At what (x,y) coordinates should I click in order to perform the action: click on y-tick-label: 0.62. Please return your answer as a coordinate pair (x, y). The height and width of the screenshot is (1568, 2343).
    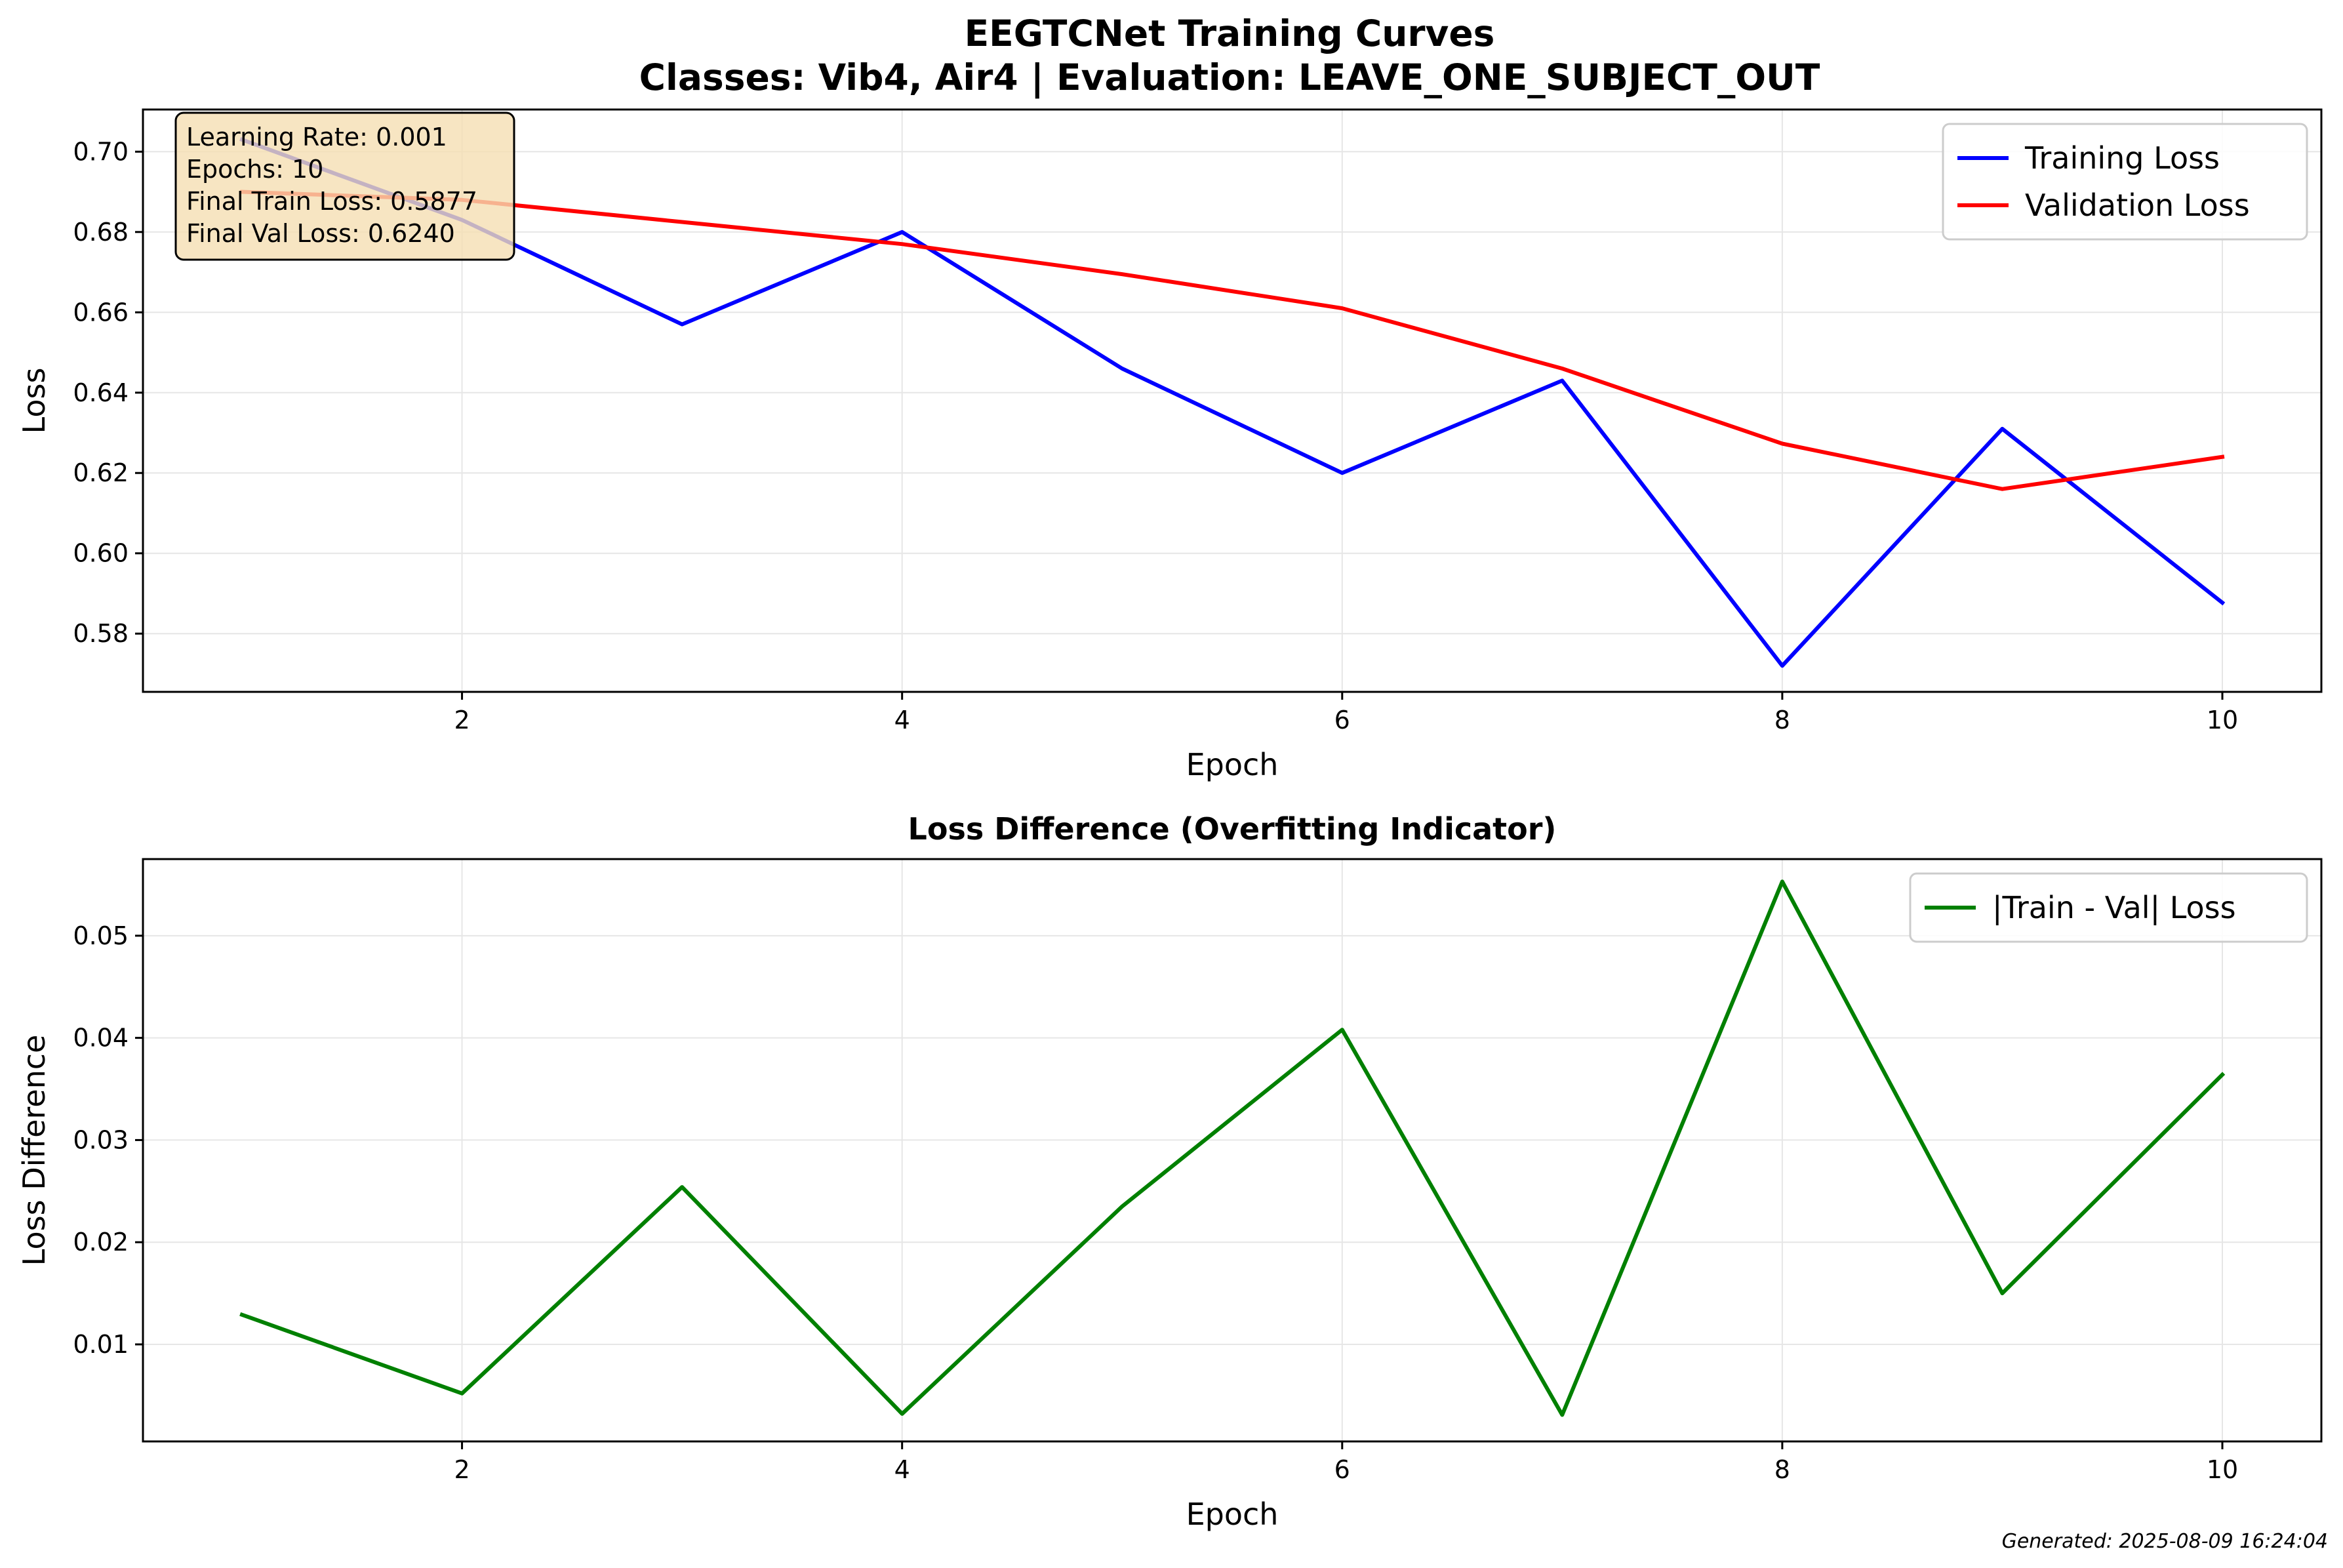
    Looking at the image, I should click on (101, 472).